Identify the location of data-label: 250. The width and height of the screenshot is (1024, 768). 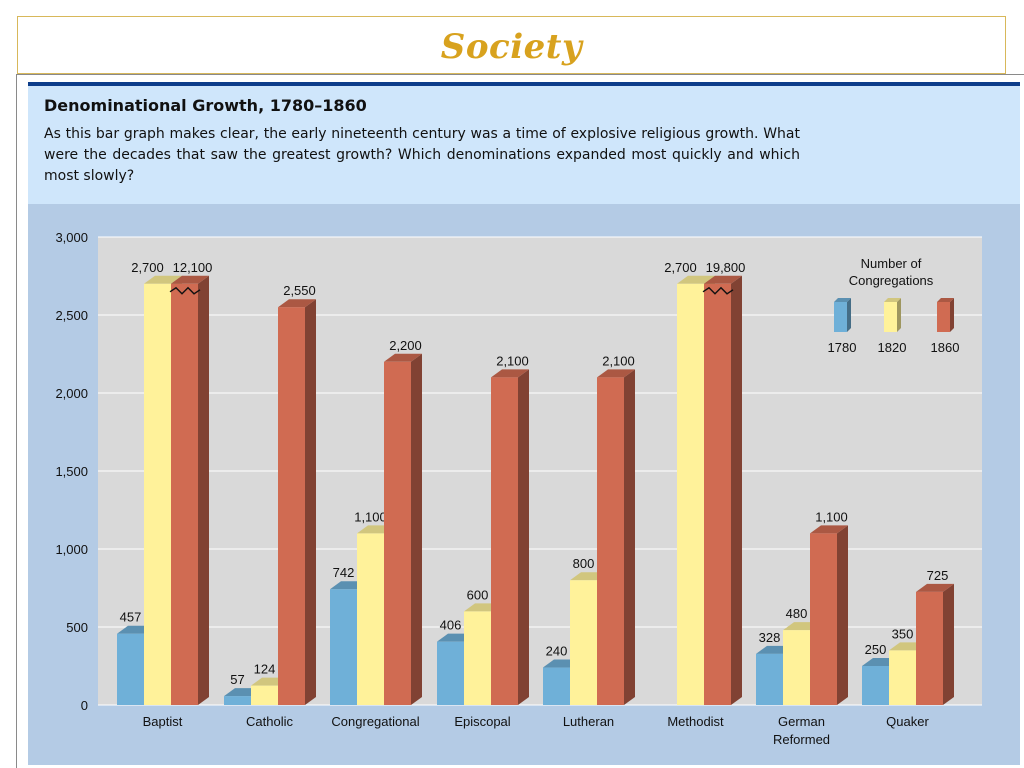
(876, 649).